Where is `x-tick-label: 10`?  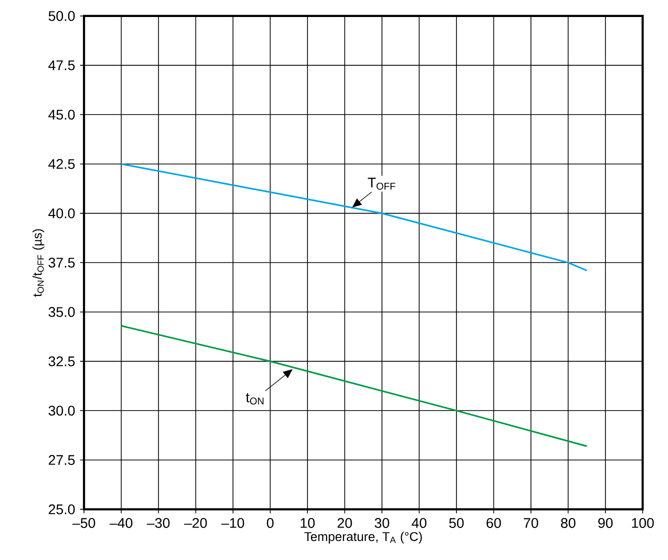
x-tick-label: 10 is located at coordinates (307, 523).